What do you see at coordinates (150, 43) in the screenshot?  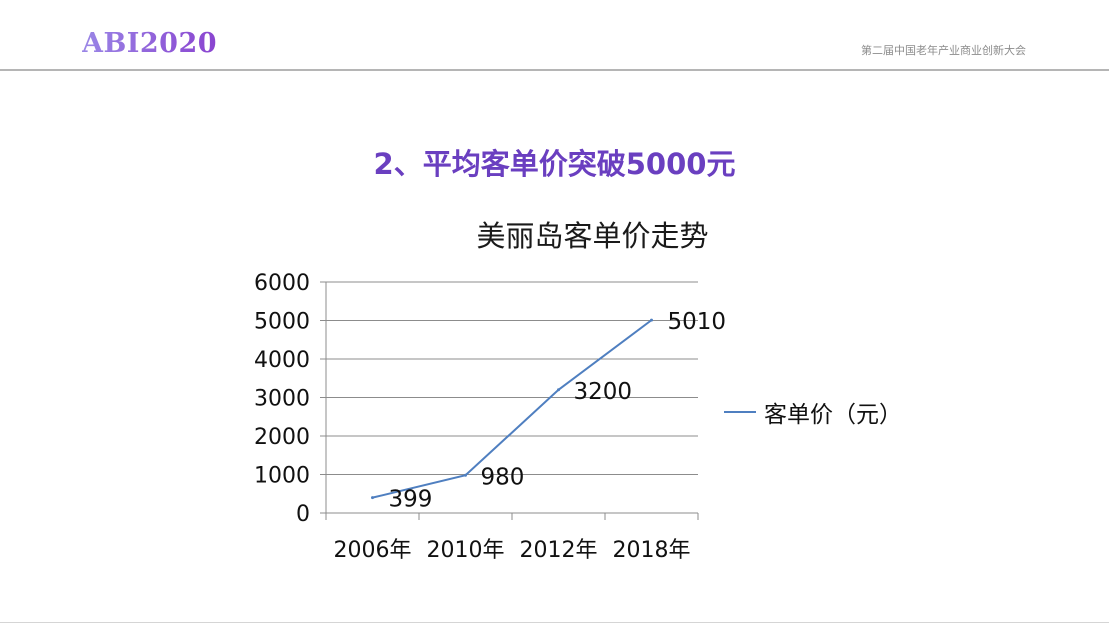 I see `logo: ABI2020` at bounding box center [150, 43].